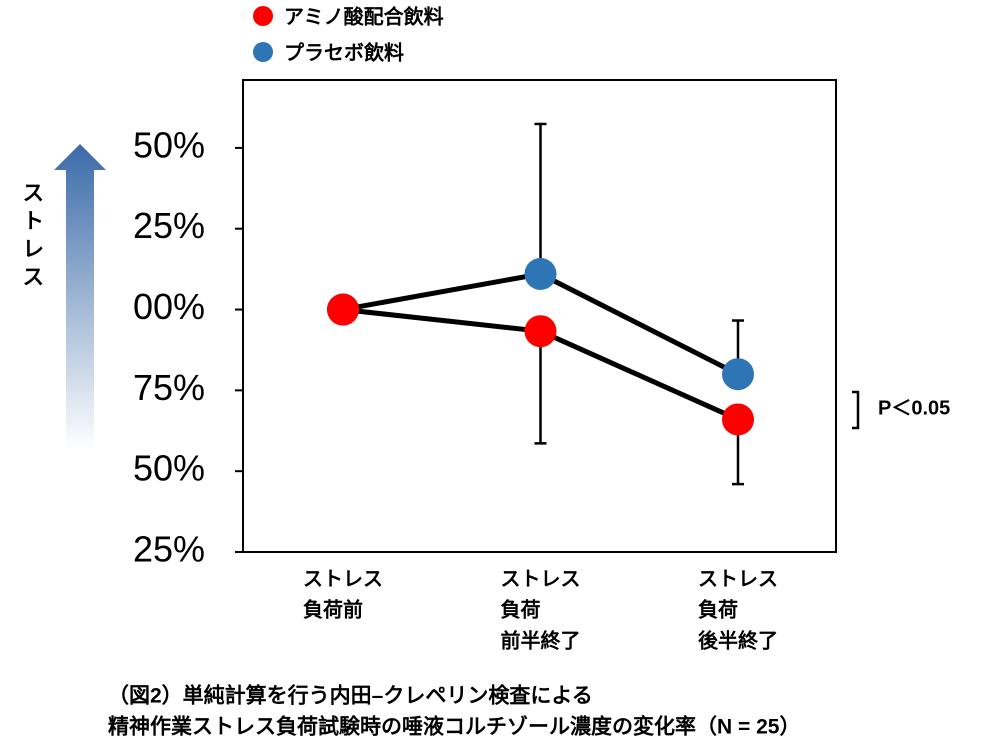 The image size is (1005, 748). I want to click on y-tick-label: 00%, so click(169, 306).